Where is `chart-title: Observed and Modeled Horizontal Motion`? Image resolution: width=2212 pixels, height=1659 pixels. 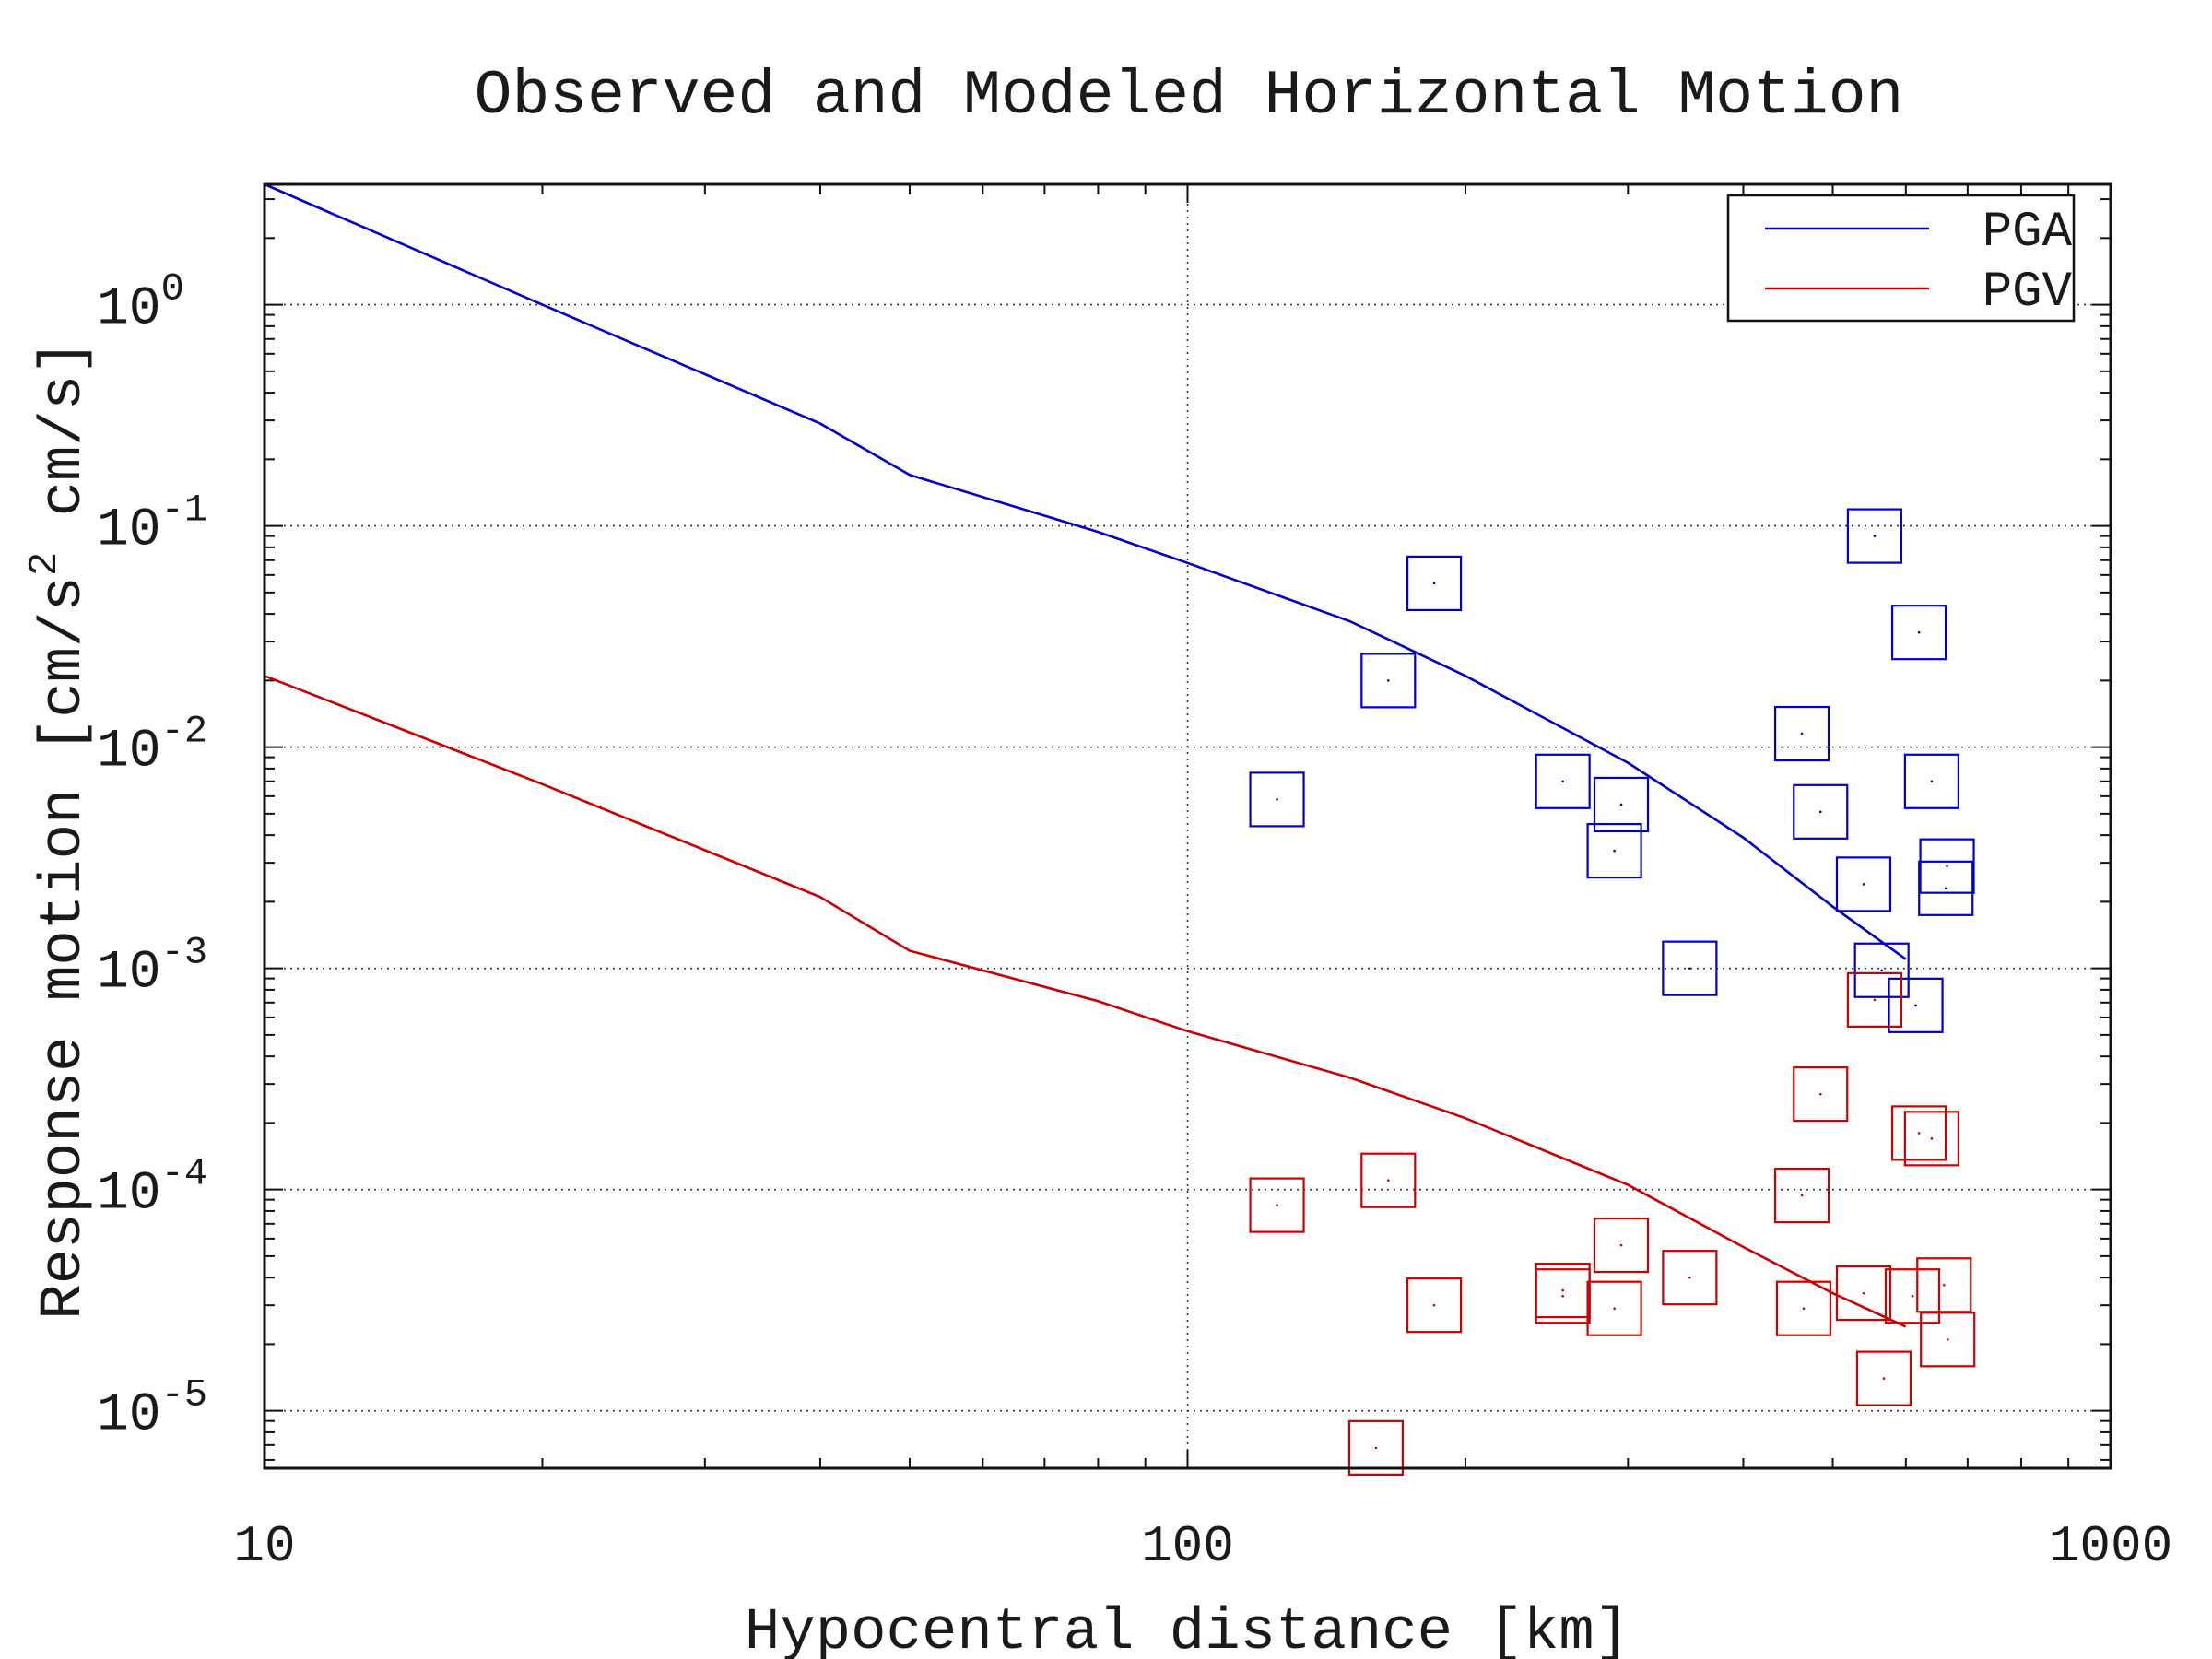
chart-title: Observed and Modeled Horizontal Motion is located at coordinates (1189, 96).